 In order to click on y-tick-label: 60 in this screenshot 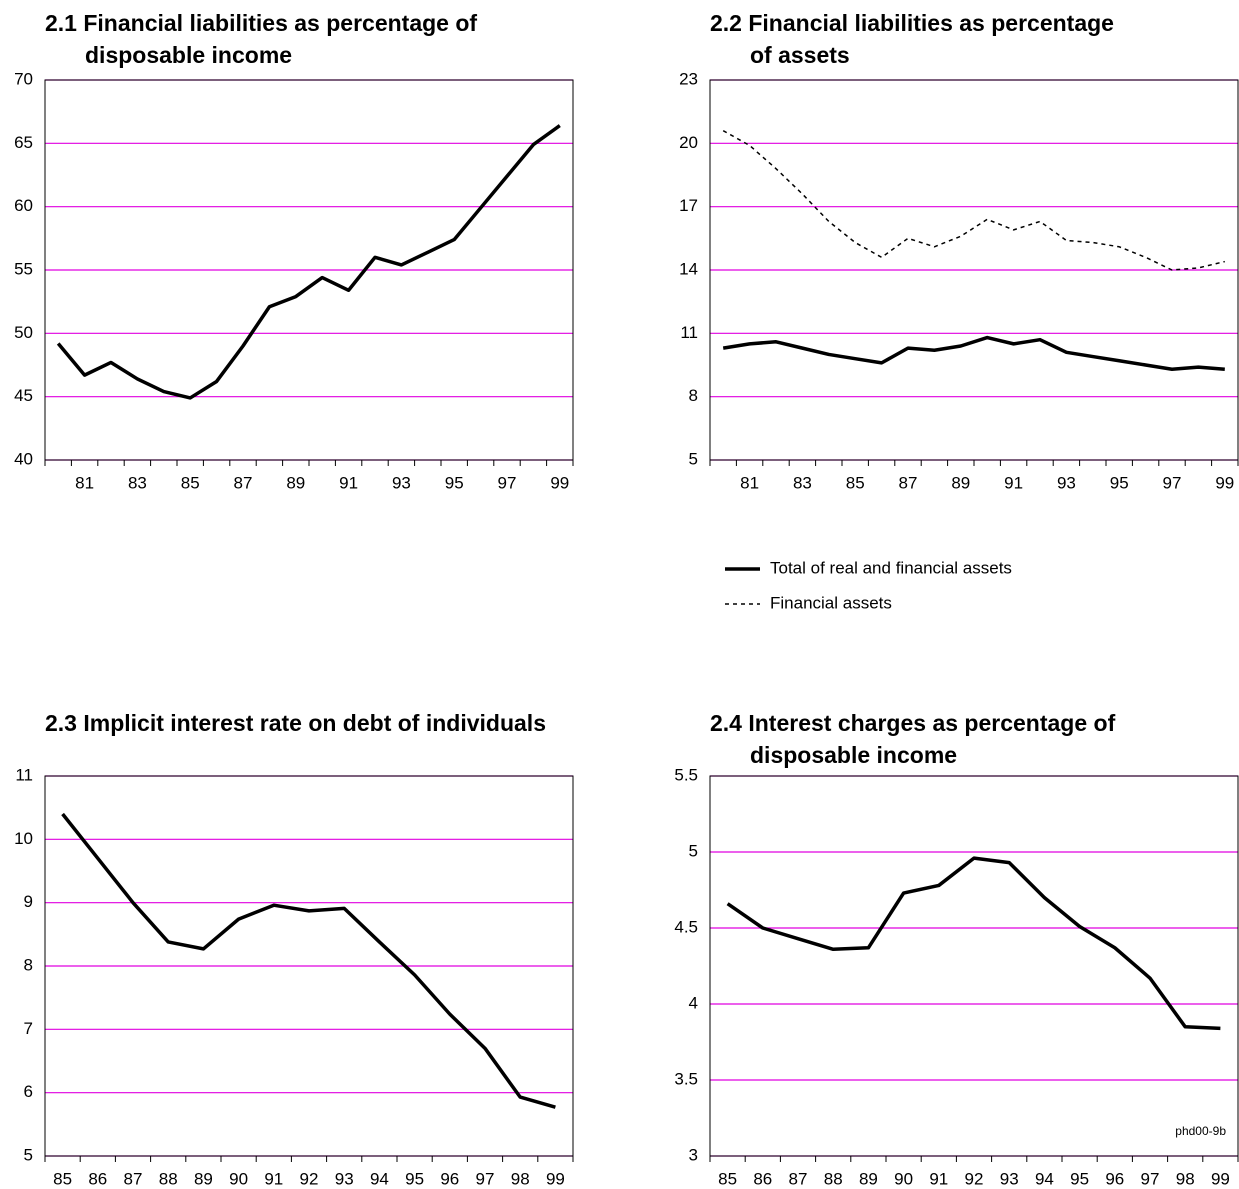, I will do `click(23, 205)`.